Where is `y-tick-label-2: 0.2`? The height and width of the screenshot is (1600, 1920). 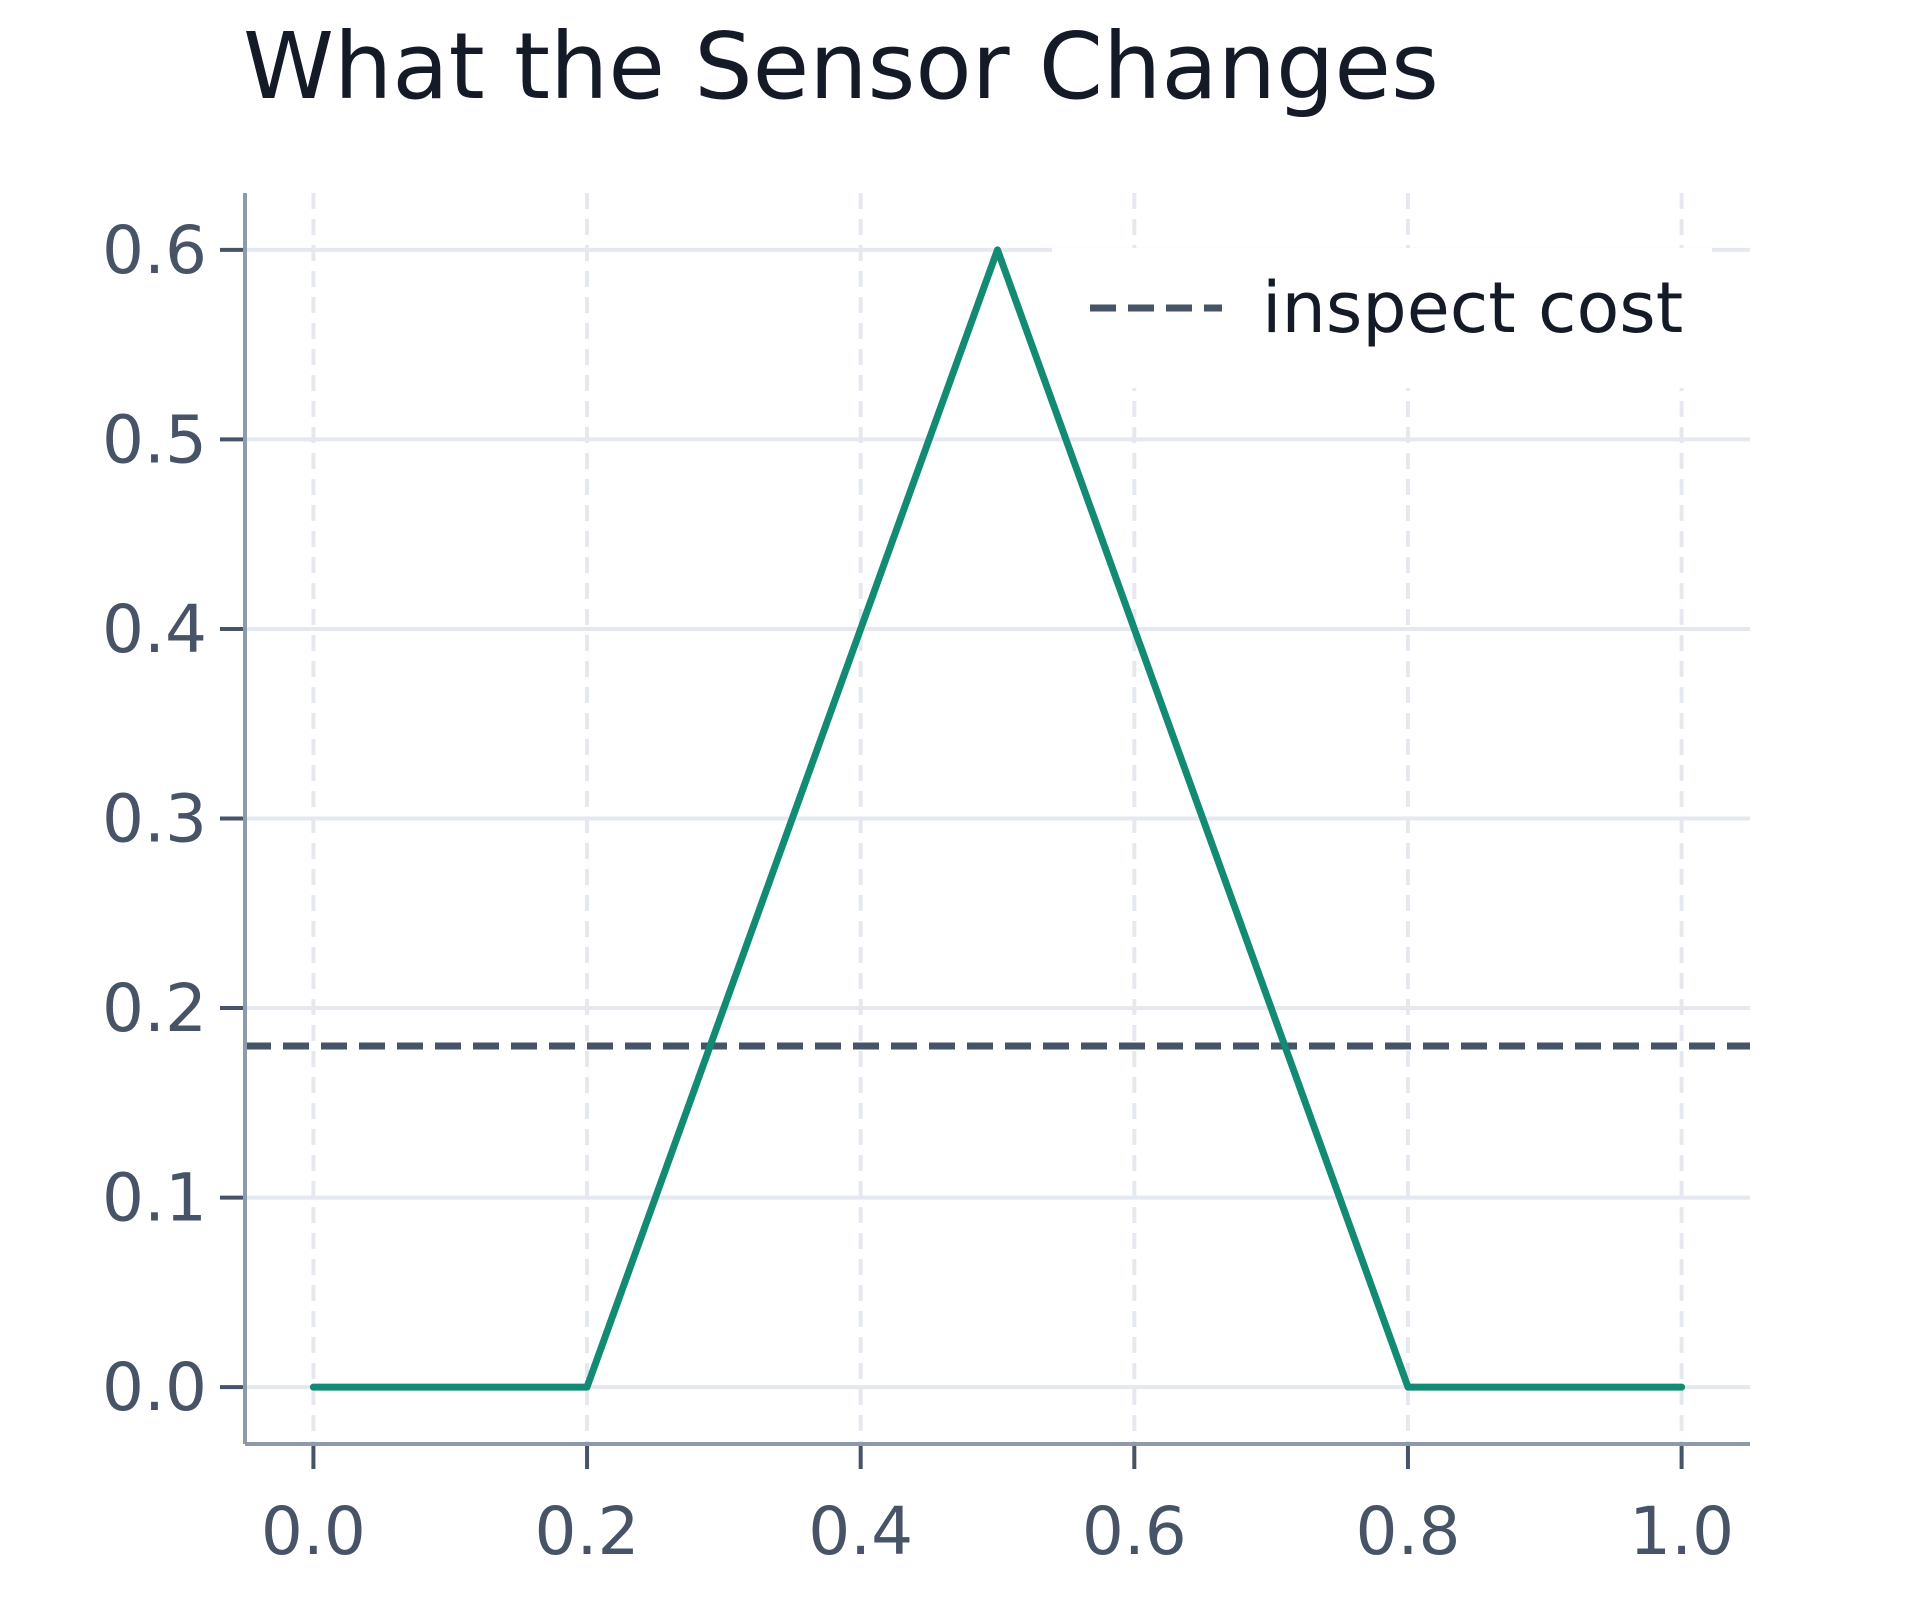
y-tick-label-2: 0.2 is located at coordinates (154, 1008).